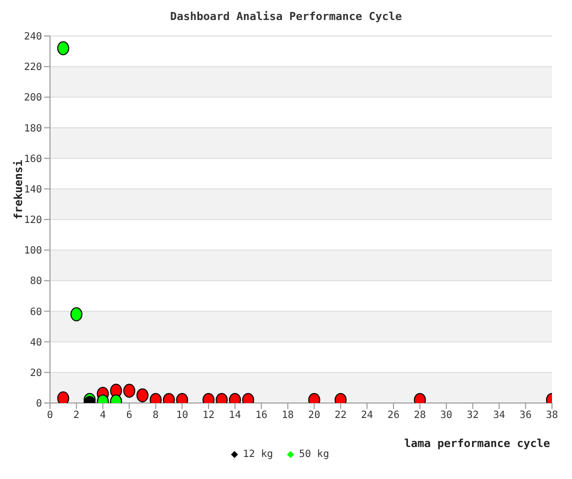  I want to click on chart-title: Dashboard Analisa Performance Cycle, so click(286, 17).